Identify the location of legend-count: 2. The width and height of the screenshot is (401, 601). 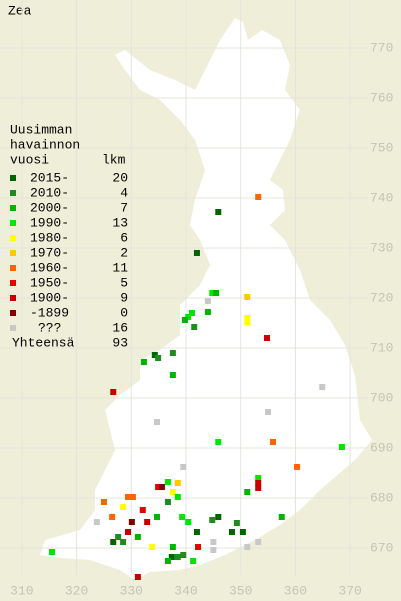
(124, 252).